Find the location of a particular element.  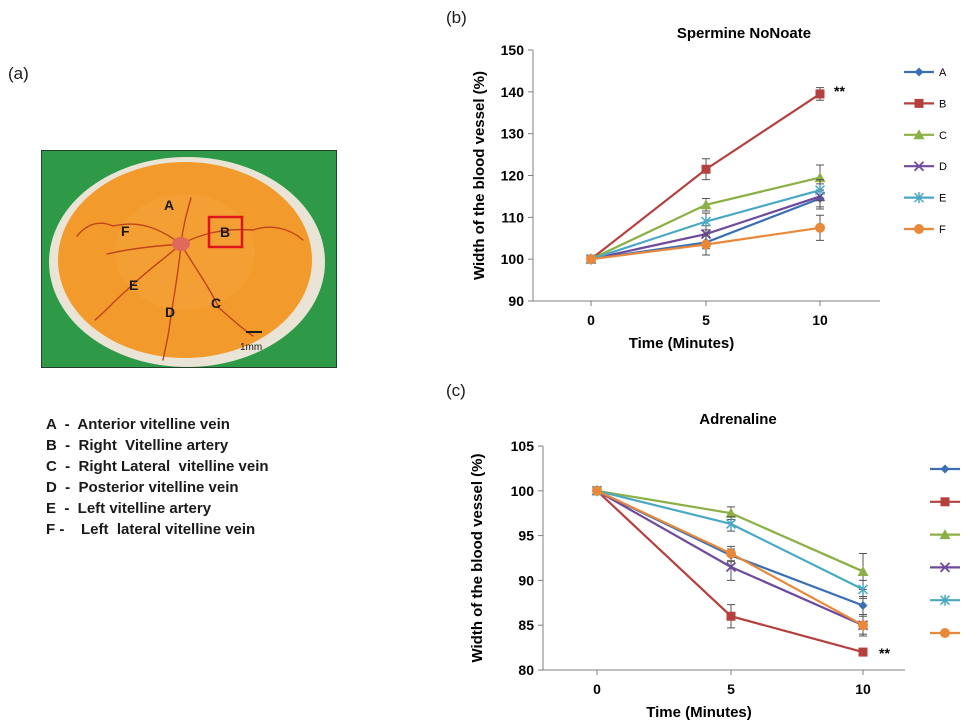

panel-c-label: (c) is located at coordinates (456, 390).